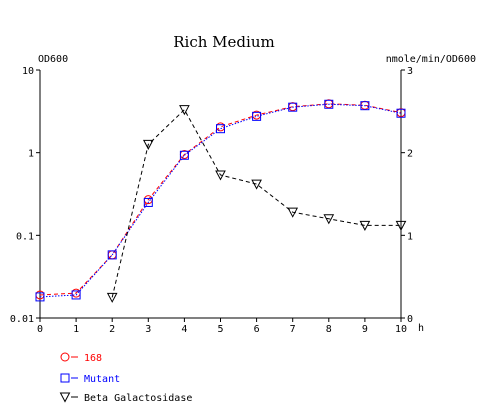 The image size is (490, 405). I want to click on right-tick-label: 2, so click(410, 154).